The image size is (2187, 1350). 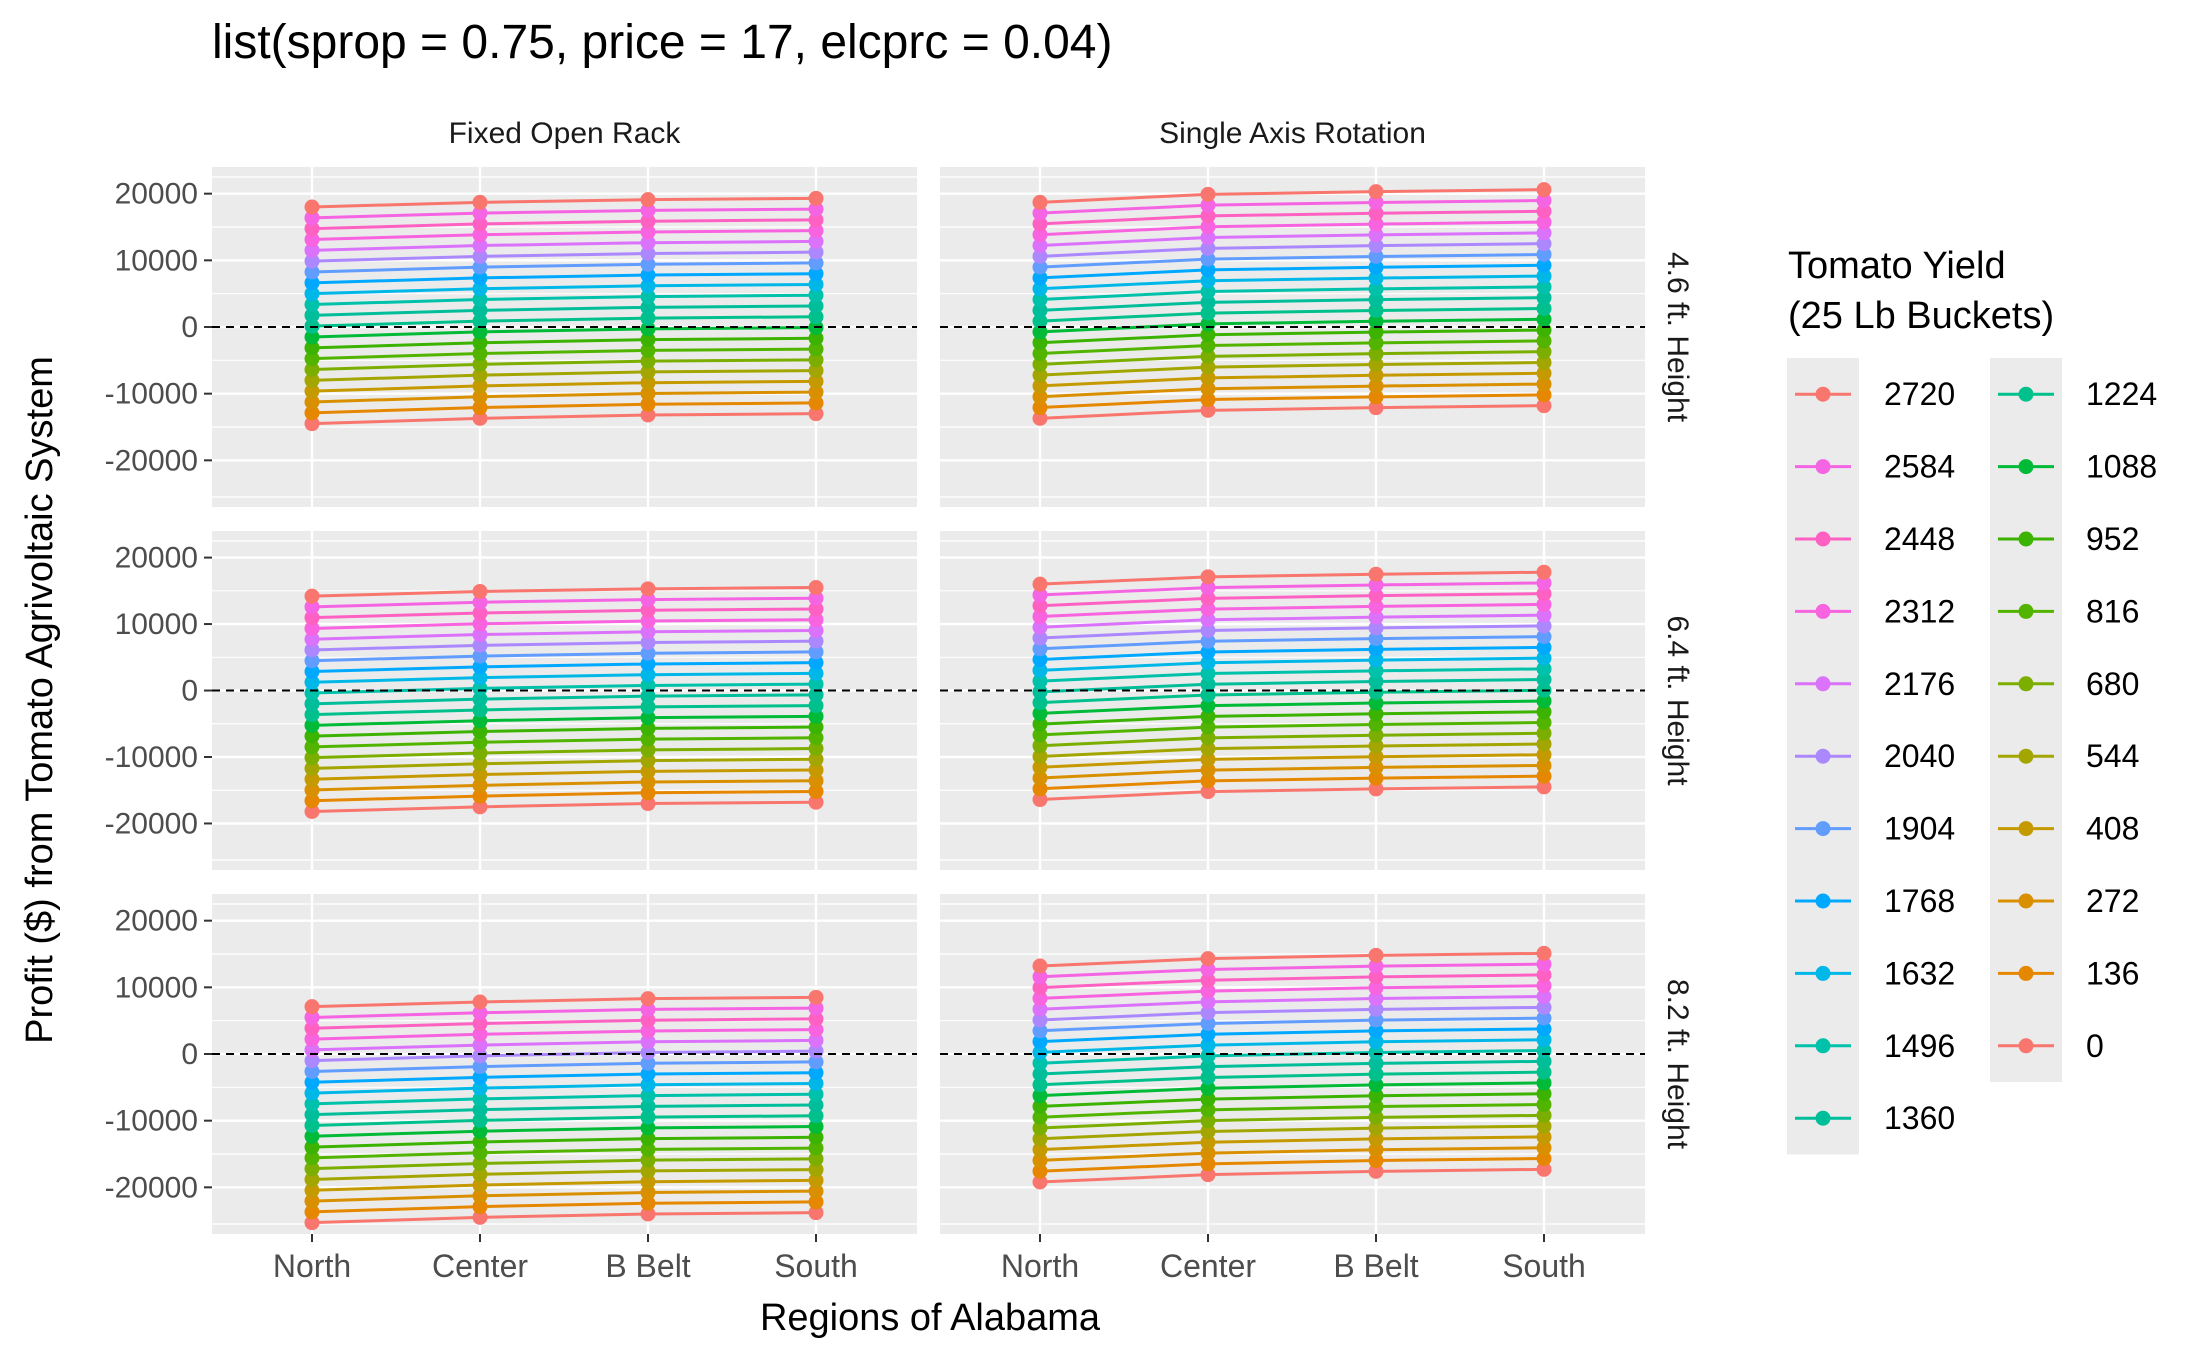 I want to click on x-tick-label: Center, so click(x=1208, y=1266).